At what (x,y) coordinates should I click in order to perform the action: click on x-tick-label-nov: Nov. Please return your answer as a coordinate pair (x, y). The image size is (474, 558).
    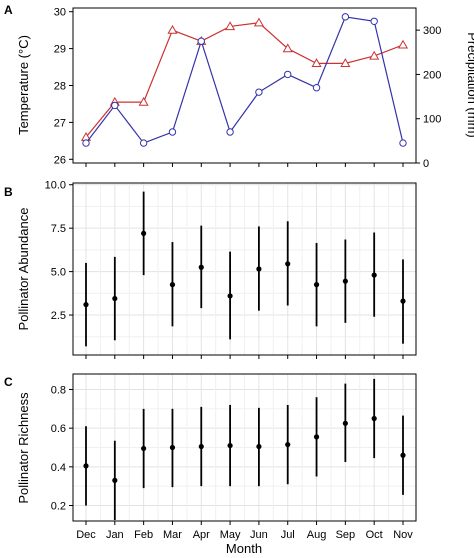
    Looking at the image, I should click on (403, 535).